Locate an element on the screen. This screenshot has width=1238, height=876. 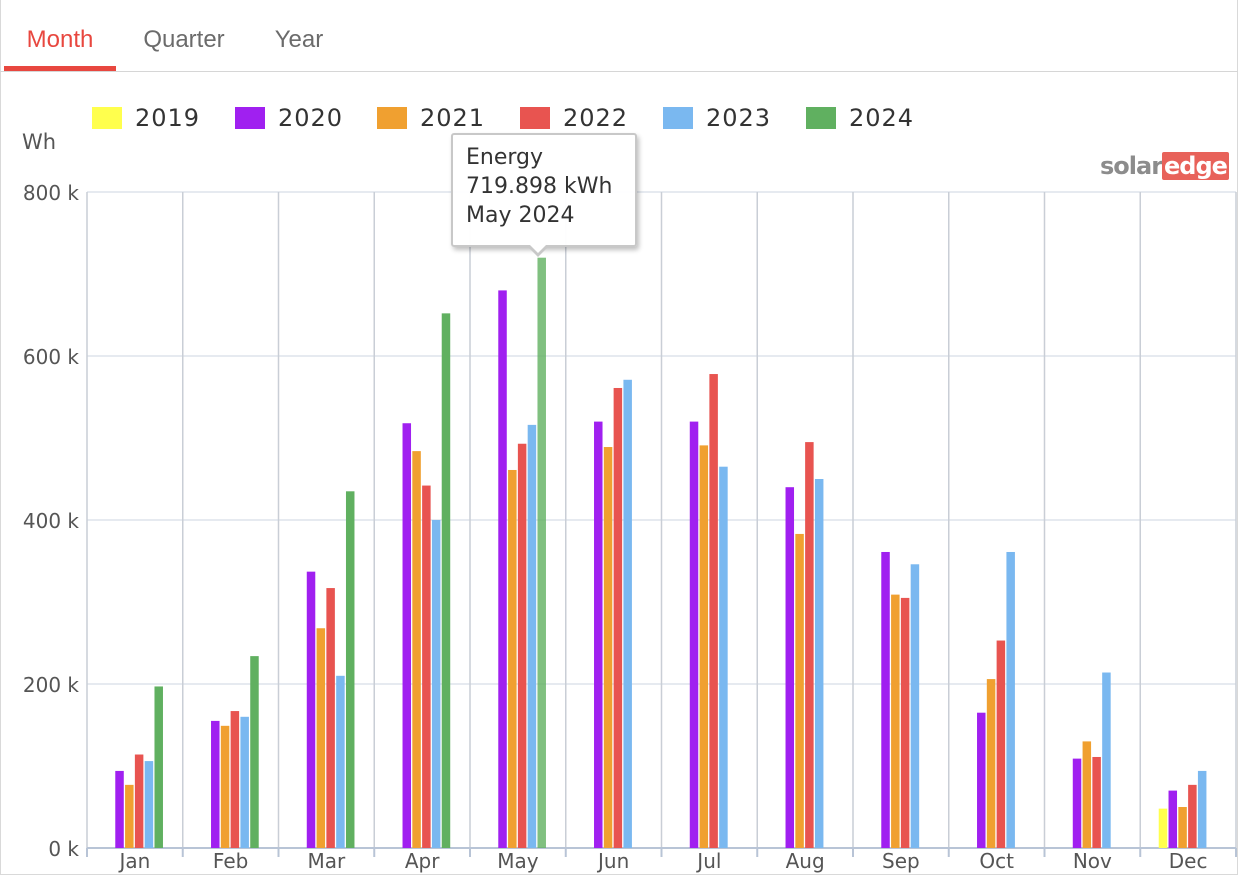
x-tick-label: Aug is located at coordinates (805, 861).